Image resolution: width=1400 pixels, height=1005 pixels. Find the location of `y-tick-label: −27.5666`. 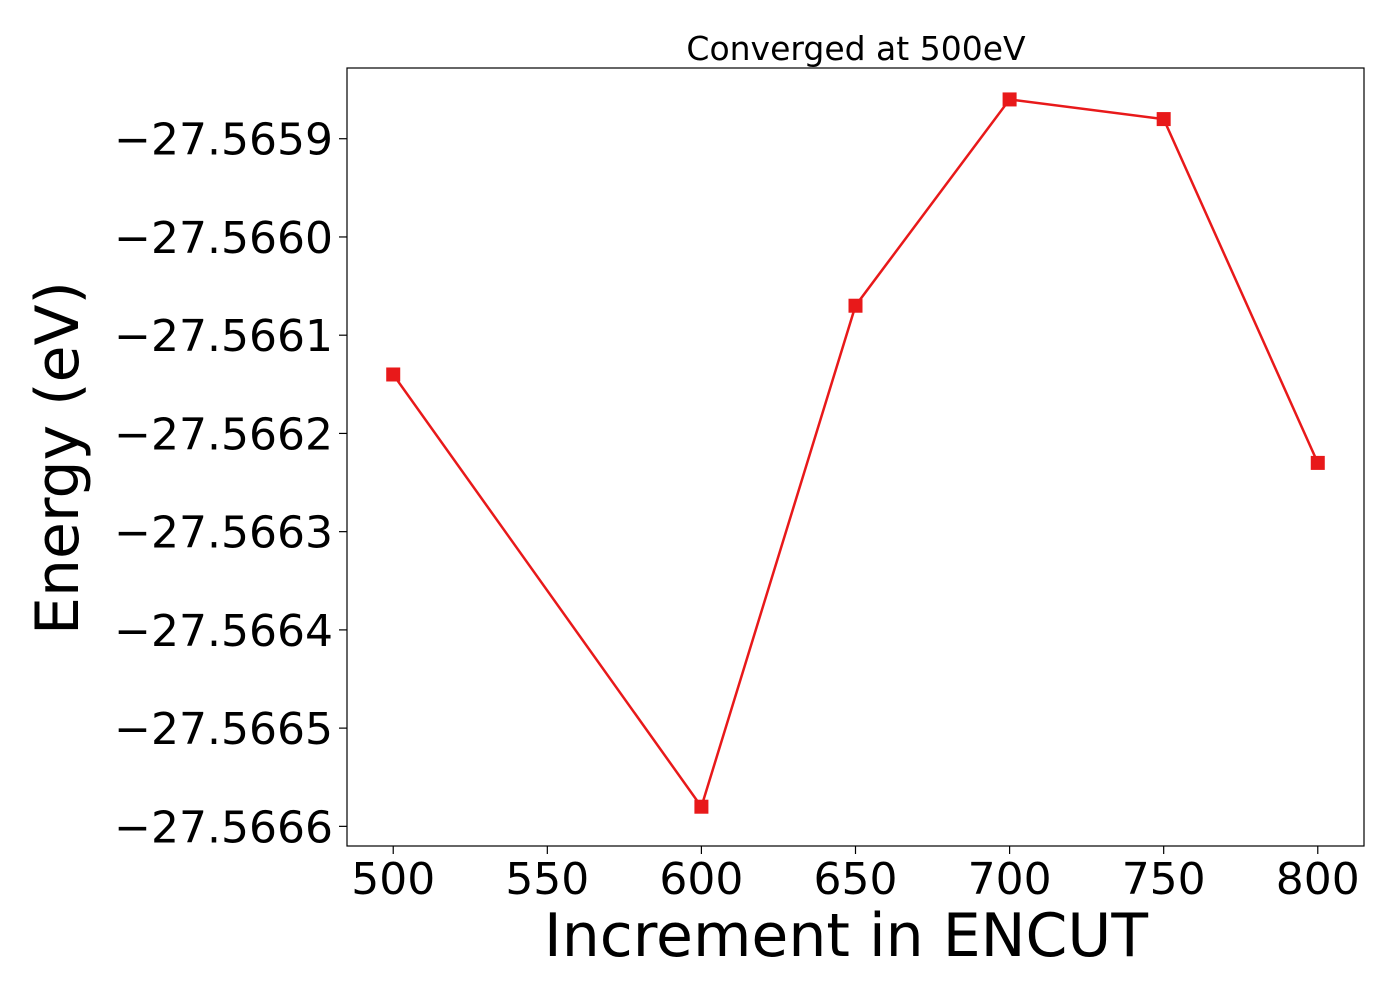

y-tick-label: −27.5666 is located at coordinates (223, 827).